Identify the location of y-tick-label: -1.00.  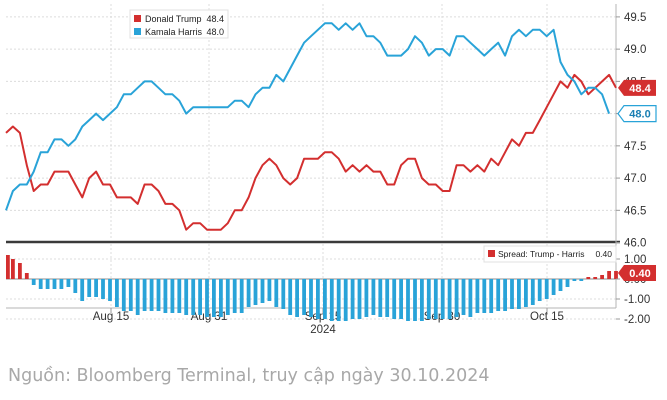
(637, 300).